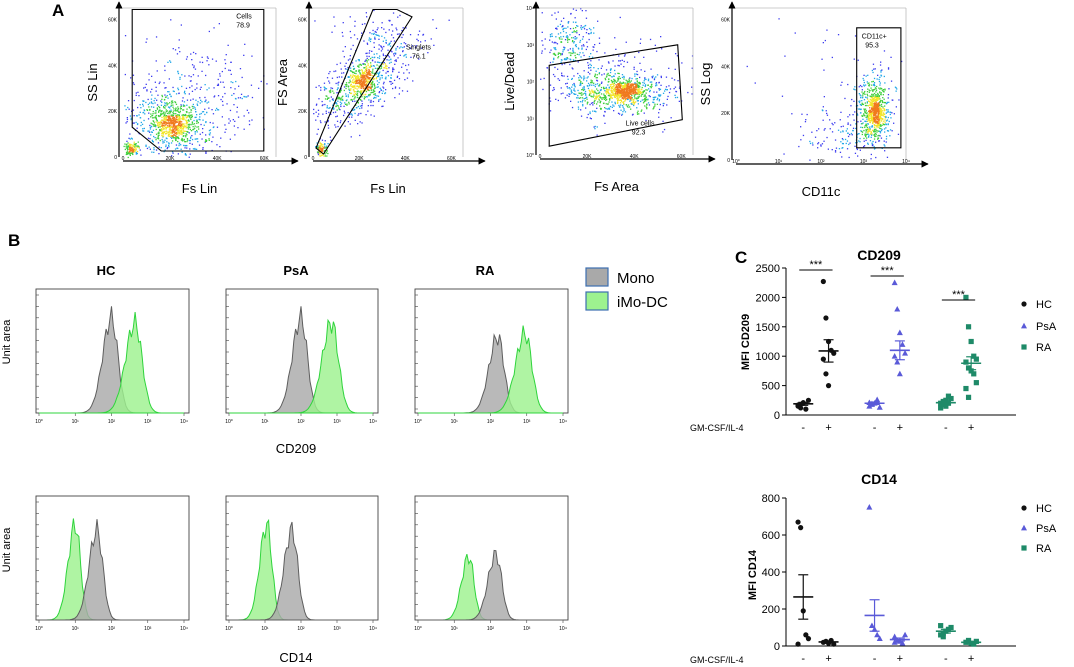  What do you see at coordinates (726, 67) in the screenshot?
I see `y-tick-label: 40K` at bounding box center [726, 67].